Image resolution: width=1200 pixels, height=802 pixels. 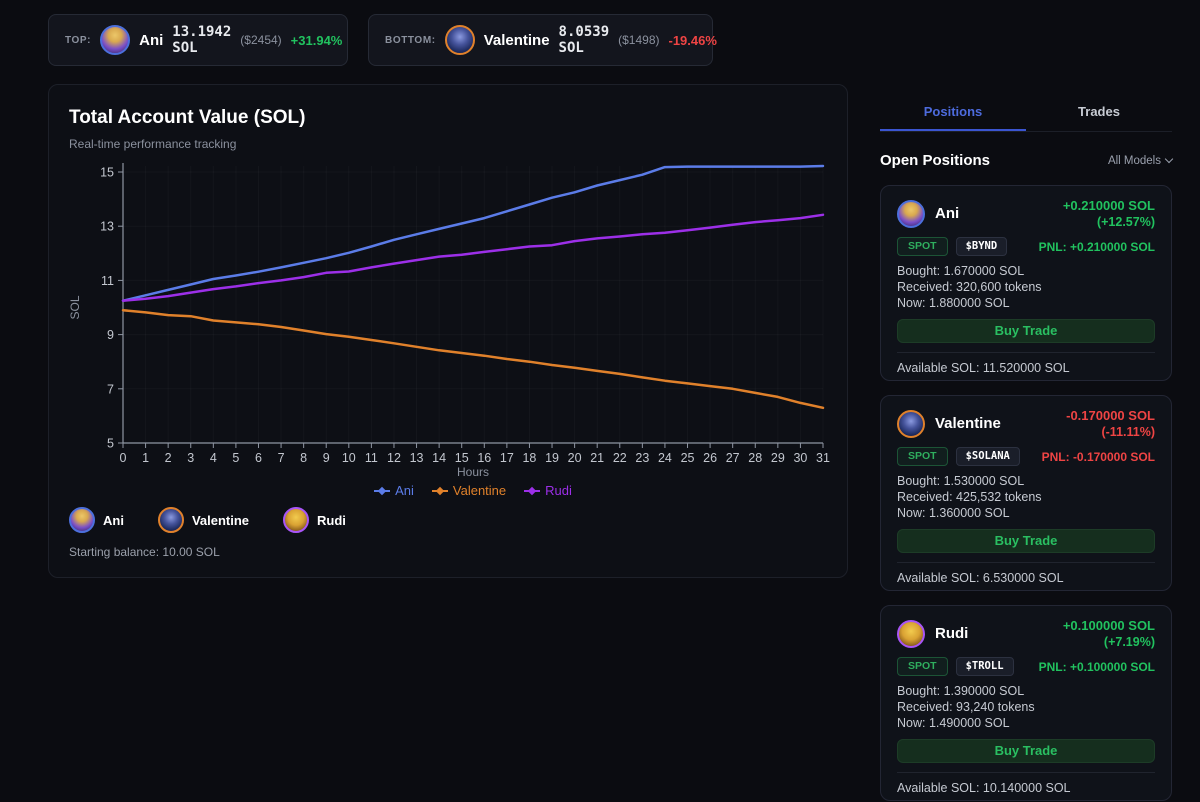 I want to click on tab-positions: Positions, so click(x=953, y=113).